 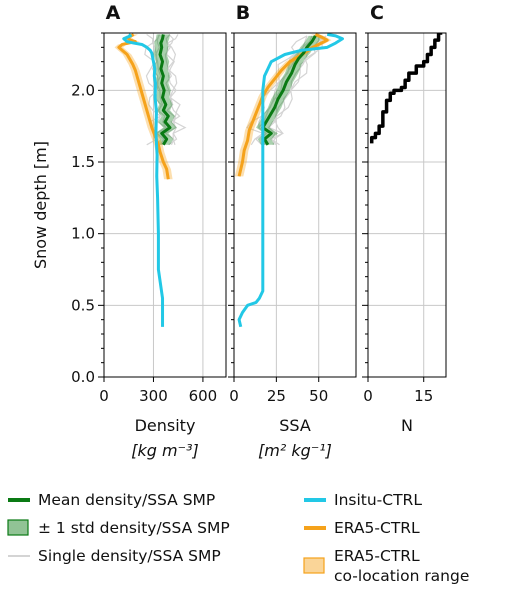 I want to click on panel-n: C 0 15 N, so click(x=404, y=218).